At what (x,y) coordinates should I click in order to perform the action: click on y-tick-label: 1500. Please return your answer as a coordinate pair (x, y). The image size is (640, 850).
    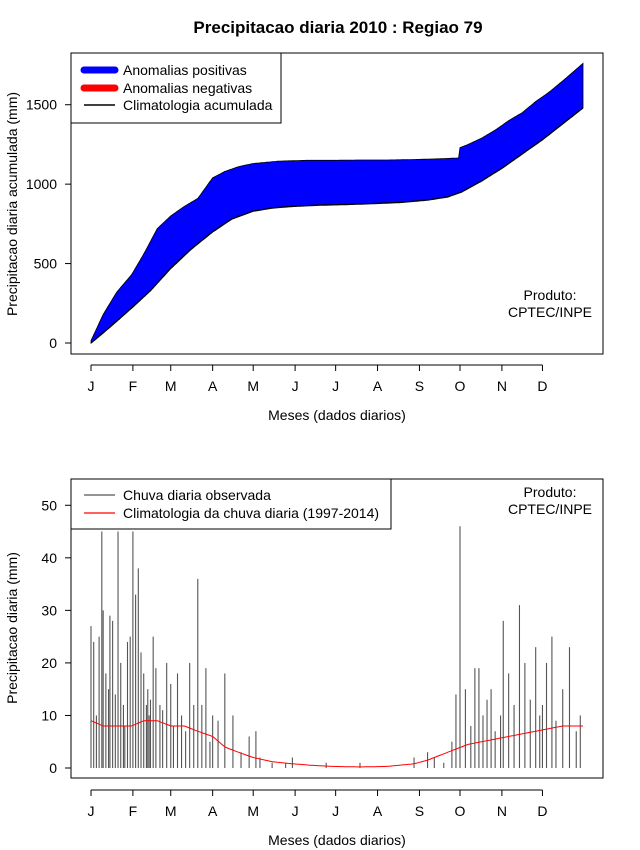
    Looking at the image, I should click on (41, 105).